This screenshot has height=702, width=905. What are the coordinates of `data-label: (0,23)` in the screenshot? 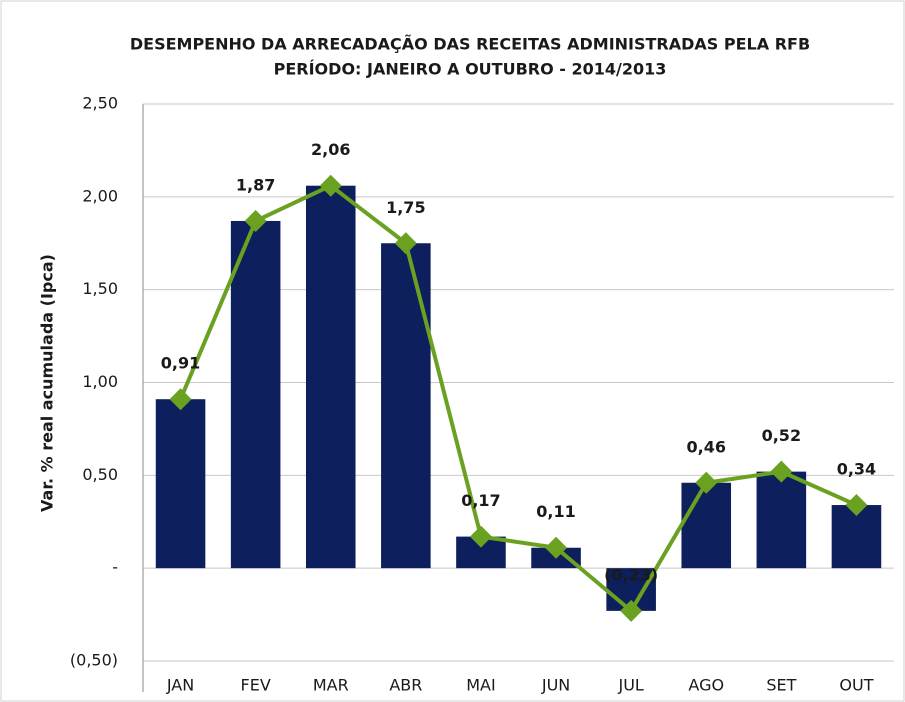 It's located at (631, 574).